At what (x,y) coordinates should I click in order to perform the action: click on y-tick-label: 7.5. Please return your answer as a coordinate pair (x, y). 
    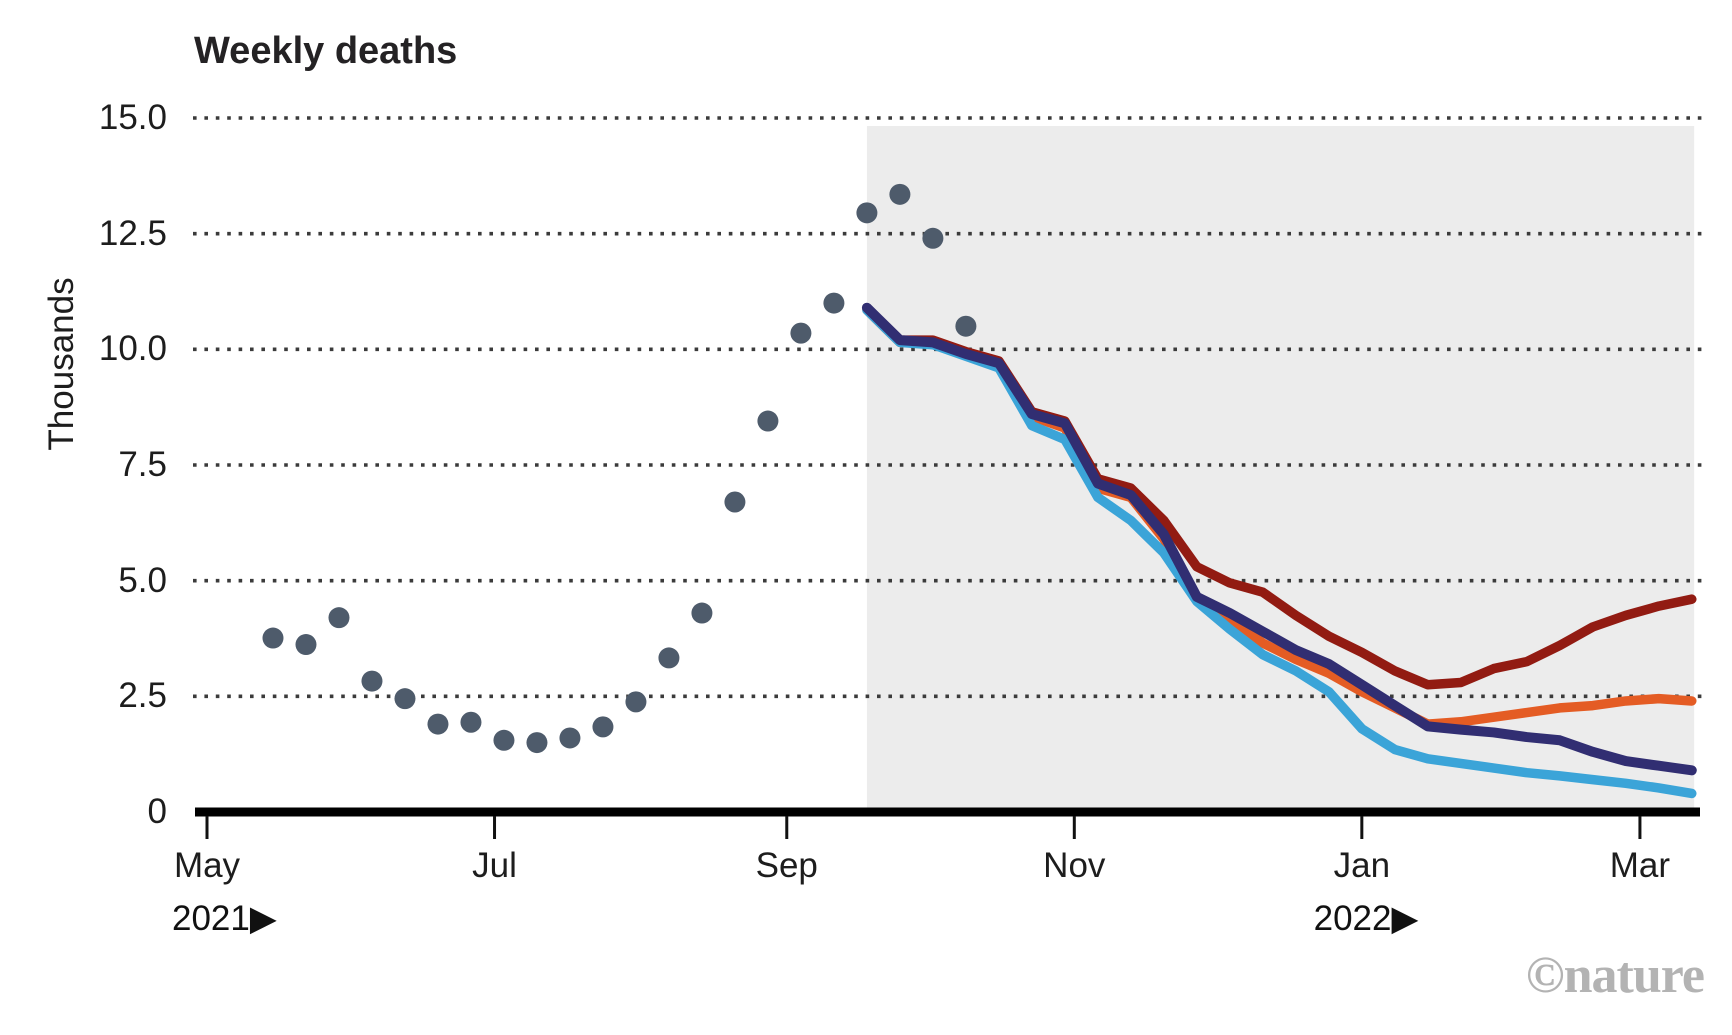
    Looking at the image, I should click on (142, 464).